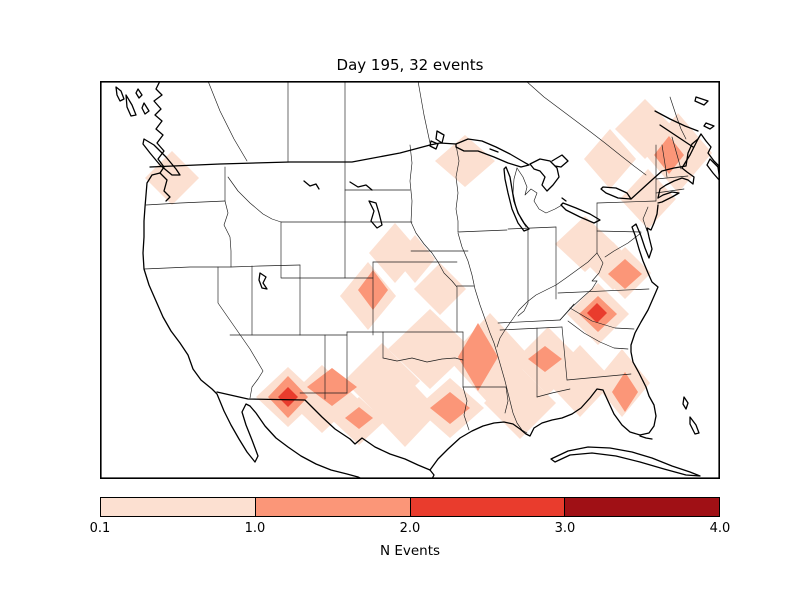 Image resolution: width=800 pixels, height=600 pixels. What do you see at coordinates (172, 178) in the screenshot?
I see `event-density-blob-washington-puget-sound` at bounding box center [172, 178].